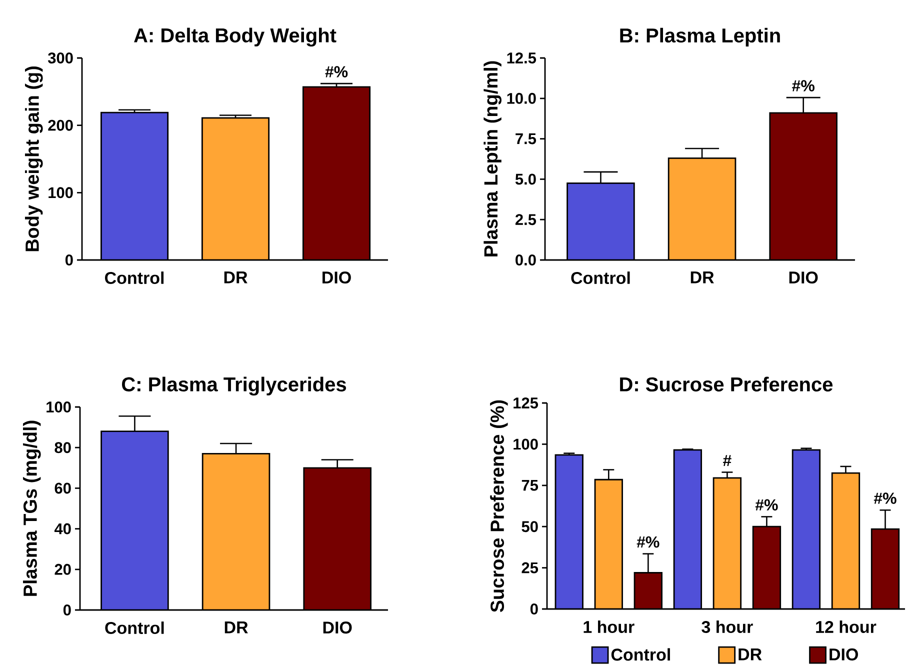 The width and height of the screenshot is (910, 665). What do you see at coordinates (62, 448) in the screenshot?
I see `y-tick-label: 80` at bounding box center [62, 448].